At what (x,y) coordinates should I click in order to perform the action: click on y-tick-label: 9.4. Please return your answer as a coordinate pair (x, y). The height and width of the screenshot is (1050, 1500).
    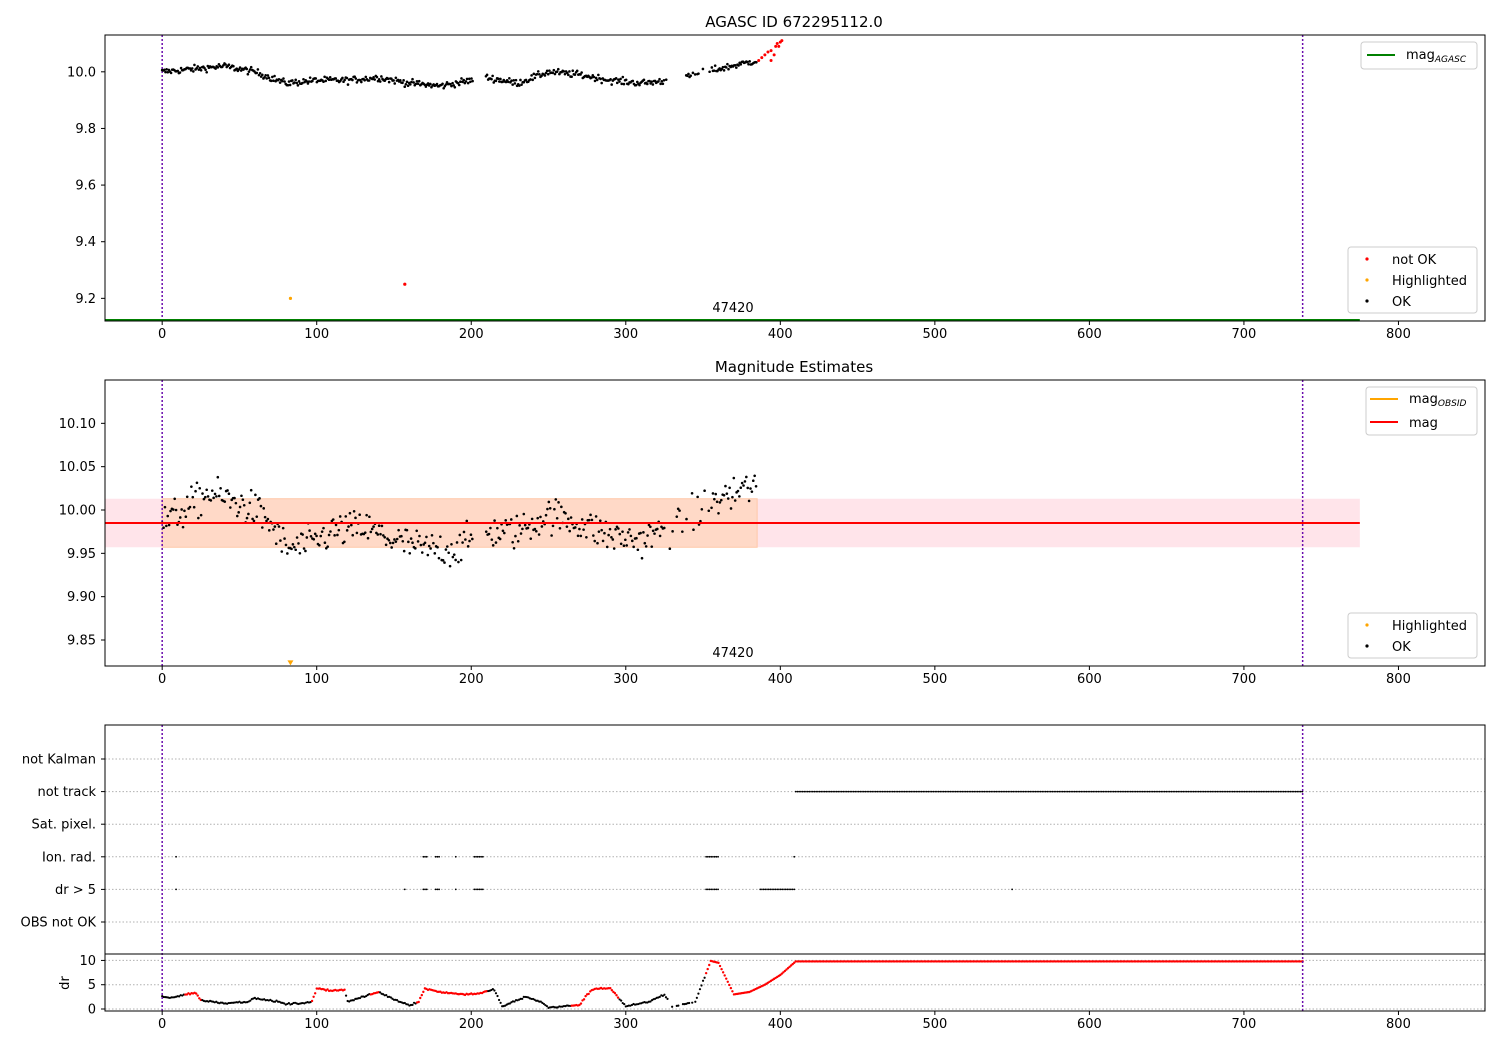
    Looking at the image, I should click on (85, 242).